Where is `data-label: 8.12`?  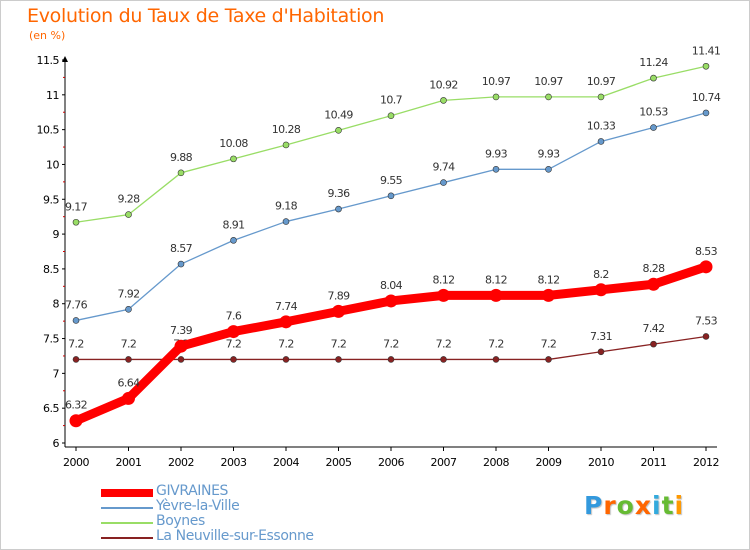
data-label: 8.12 is located at coordinates (496, 279).